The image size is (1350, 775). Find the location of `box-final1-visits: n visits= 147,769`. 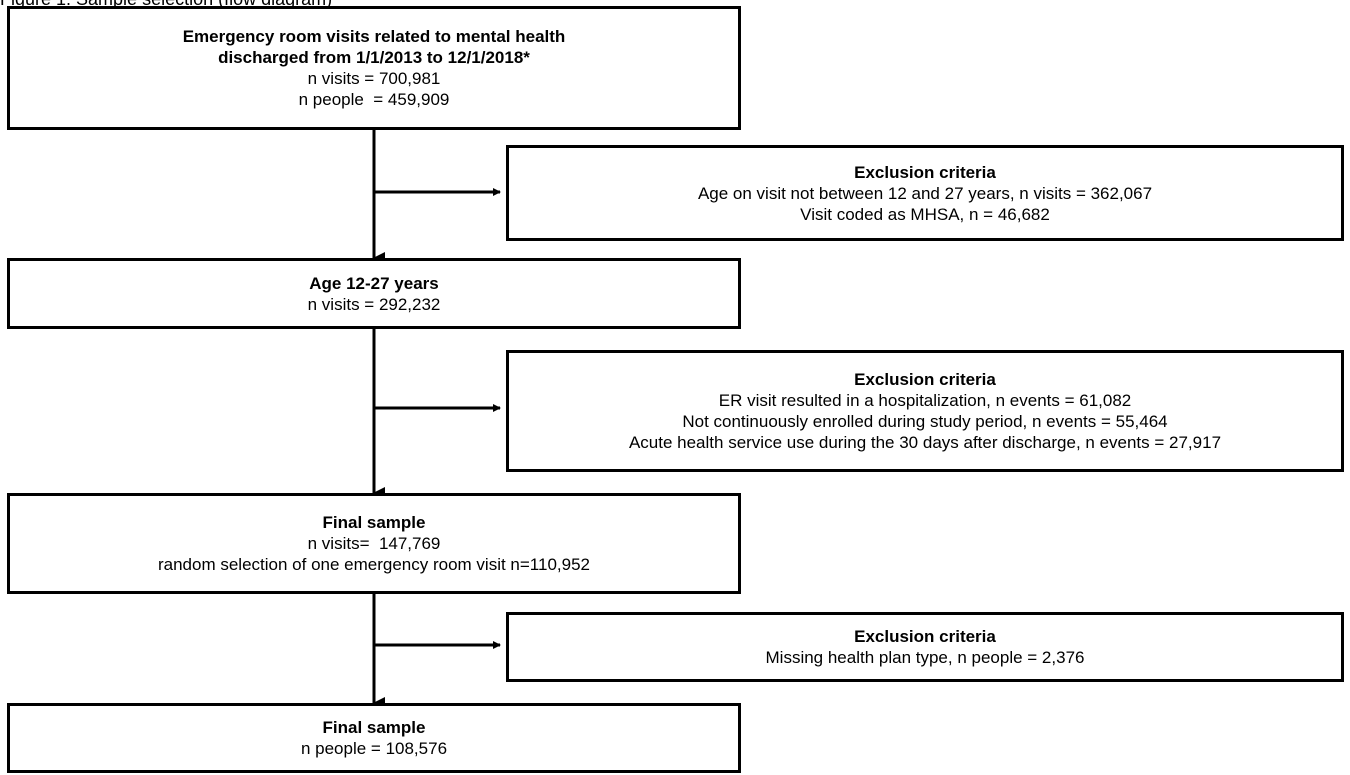

box-final1-visits: n visits= 147,769 is located at coordinates (374, 543).